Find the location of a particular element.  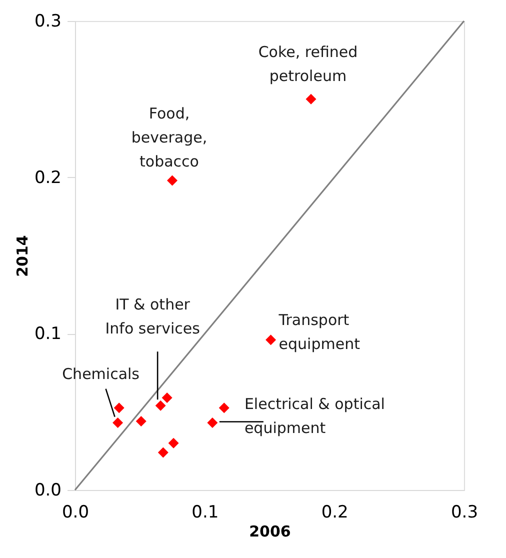

x-axis-title: 2006 is located at coordinates (270, 531).